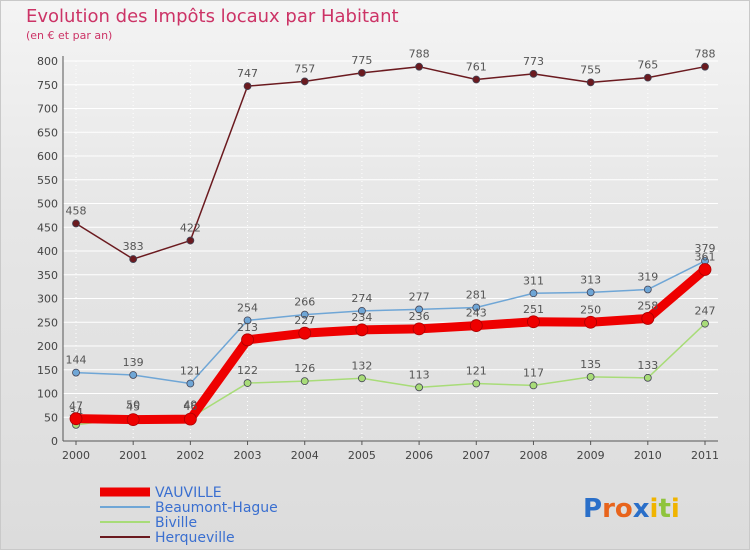 This screenshot has height=550, width=750. What do you see at coordinates (47, 227) in the screenshot?
I see `y-tick-label-450: 450` at bounding box center [47, 227].